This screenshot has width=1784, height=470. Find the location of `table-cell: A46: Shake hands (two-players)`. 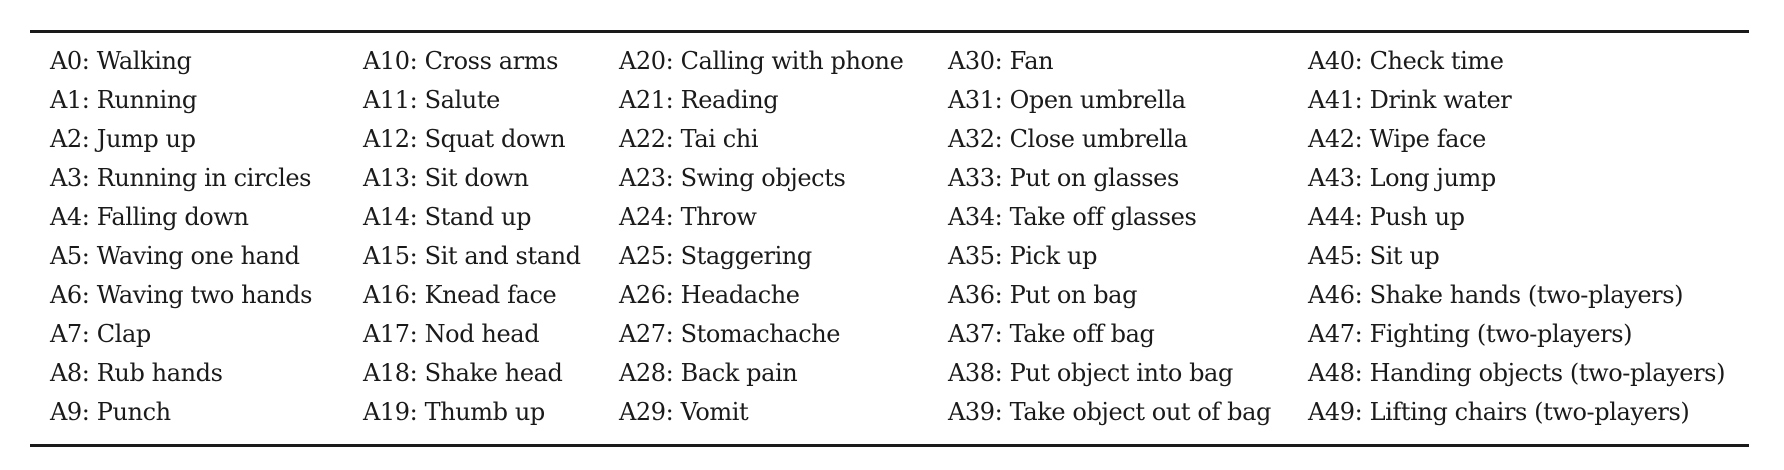

table-cell: A46: Shake hands (two-players) is located at coordinates (1496, 295).